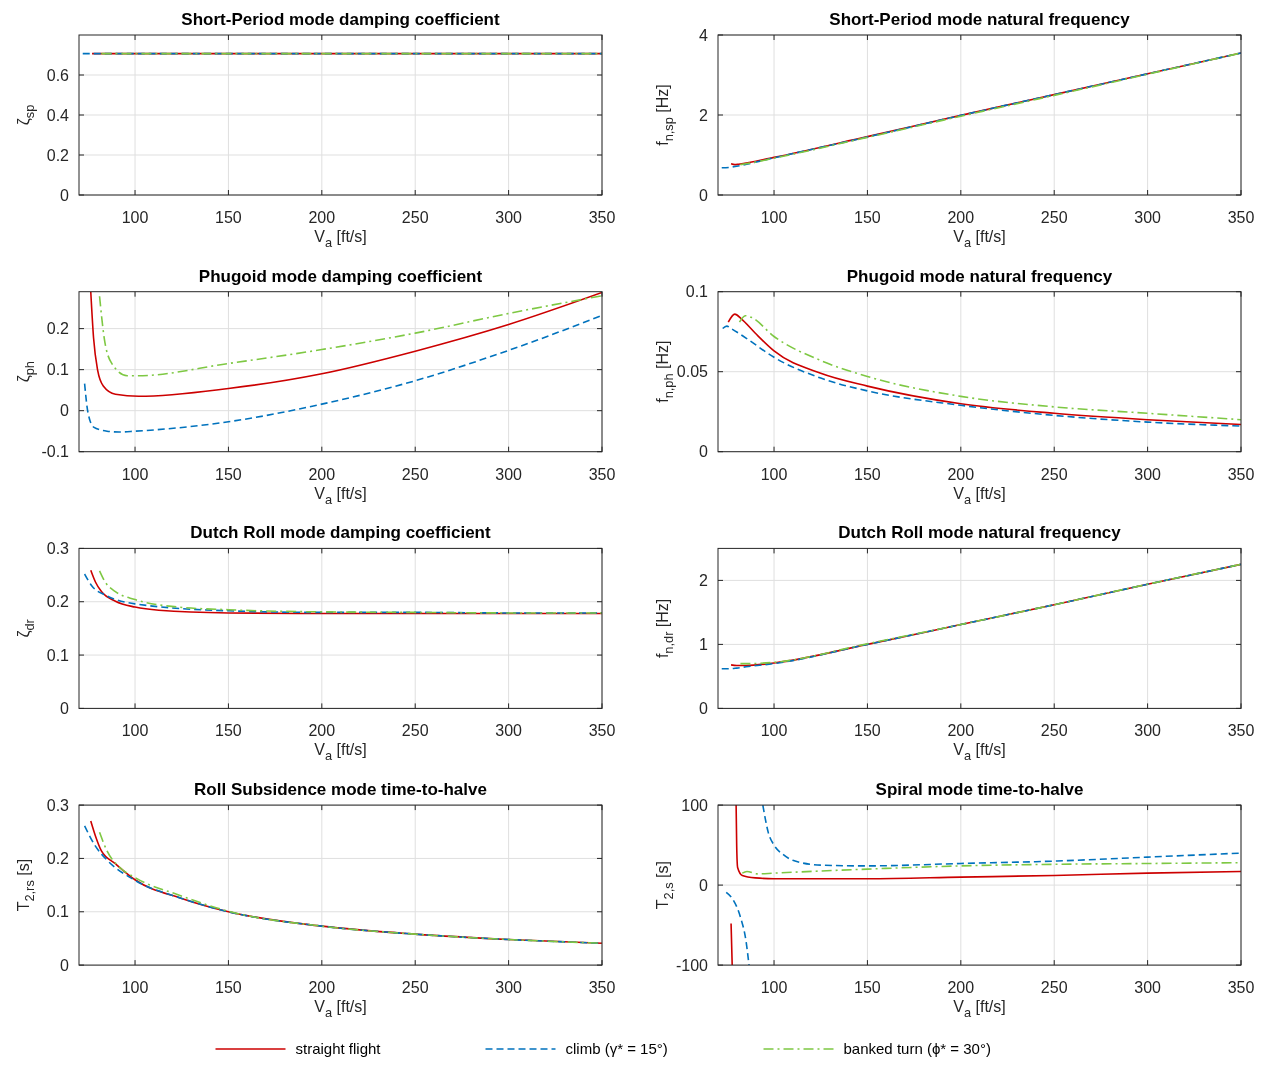 The width and height of the screenshot is (1265, 1065). Describe the element at coordinates (979, 790) in the screenshot. I see `chart-title: Spiral mode time-to-halve` at that location.